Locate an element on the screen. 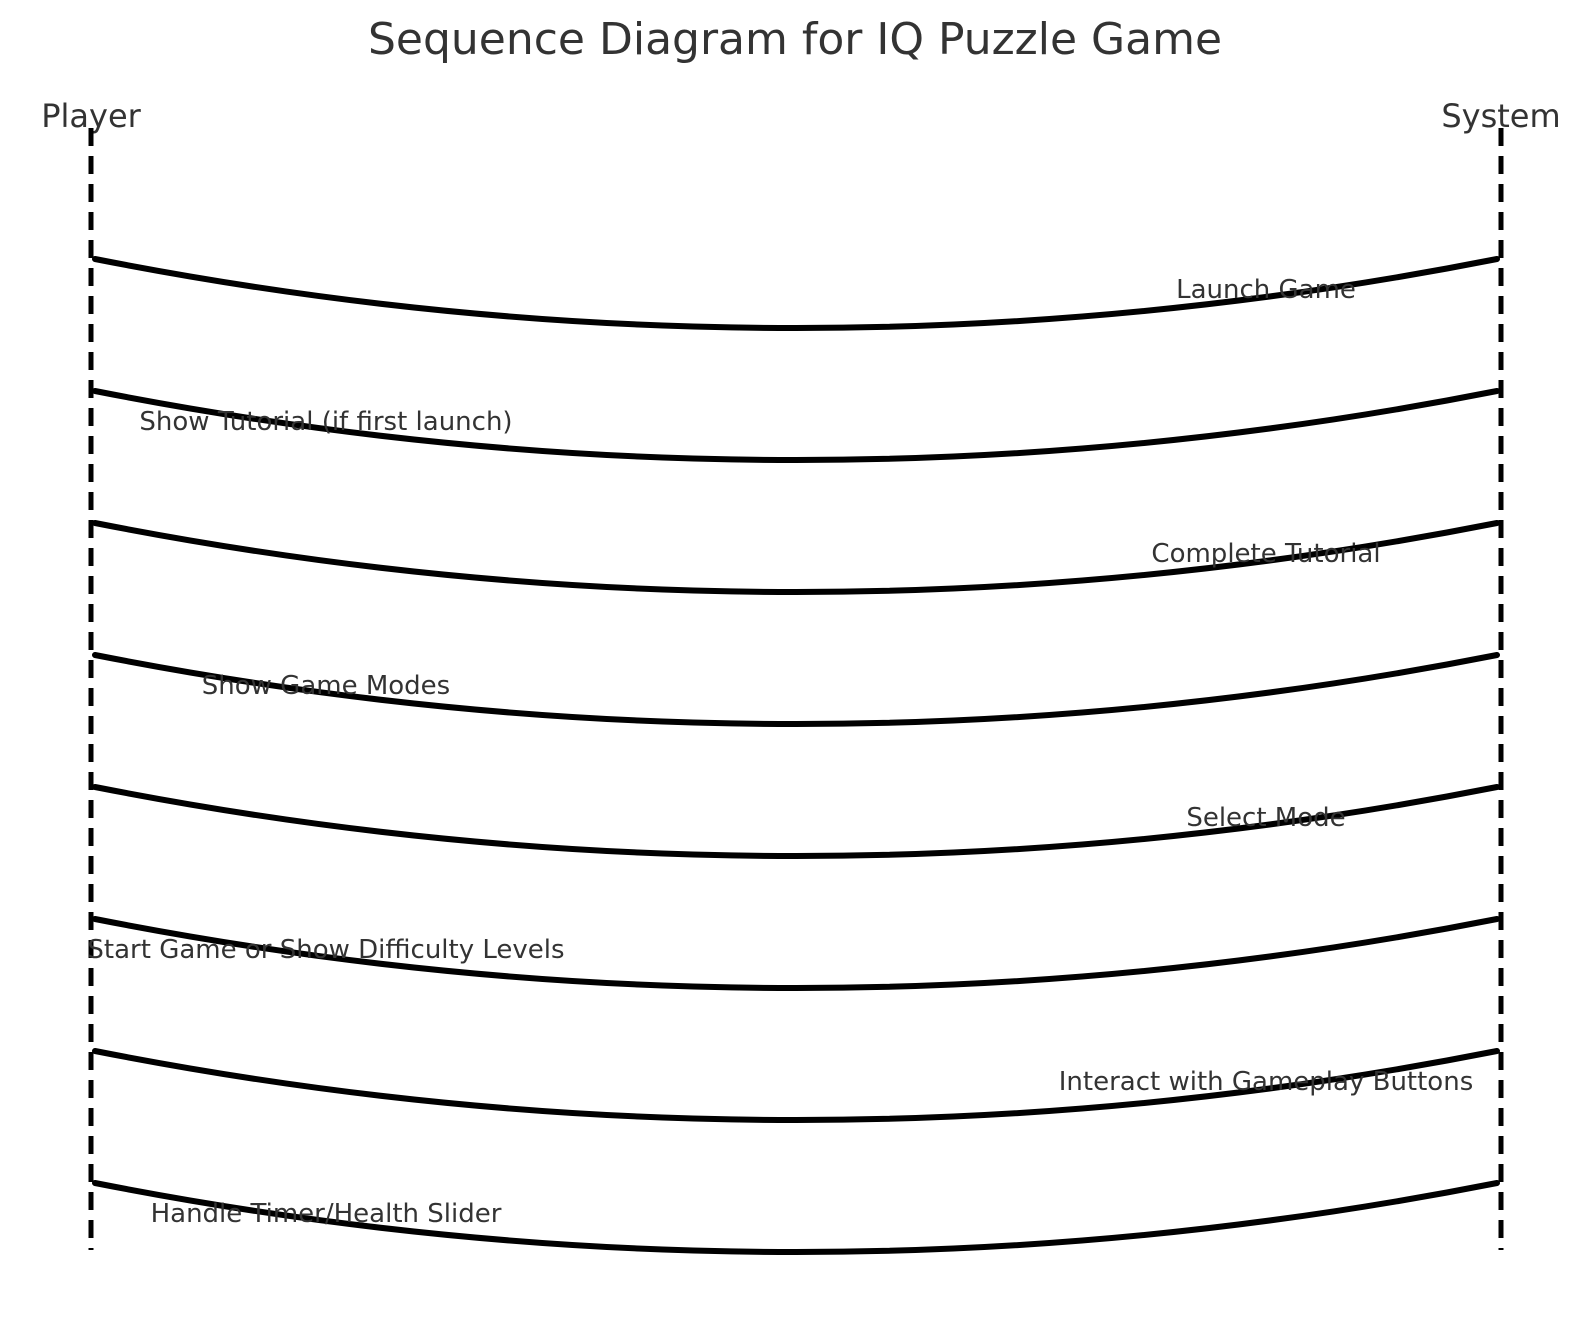 This screenshot has width=1589, height=1322. diagram-title: Sequence Diagram for IQ Puzzle Game is located at coordinates (795, 39).